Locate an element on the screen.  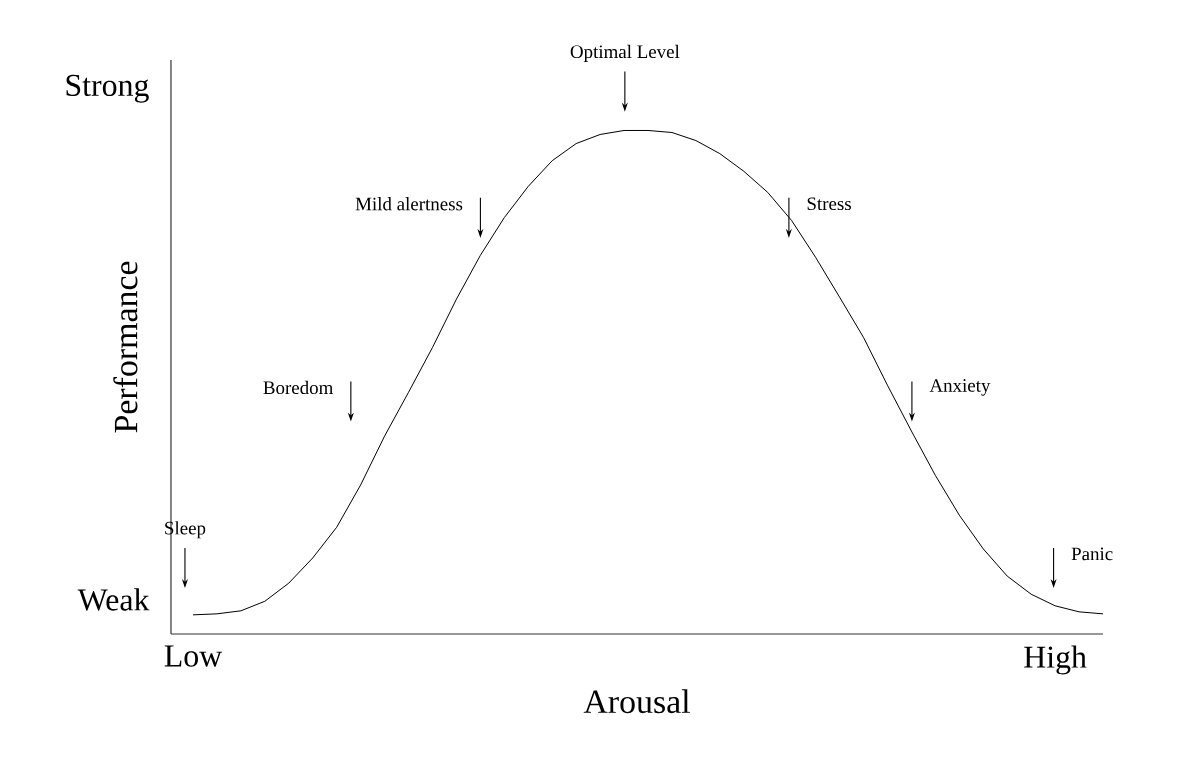
annotation: Anxiety is located at coordinates (960, 387).